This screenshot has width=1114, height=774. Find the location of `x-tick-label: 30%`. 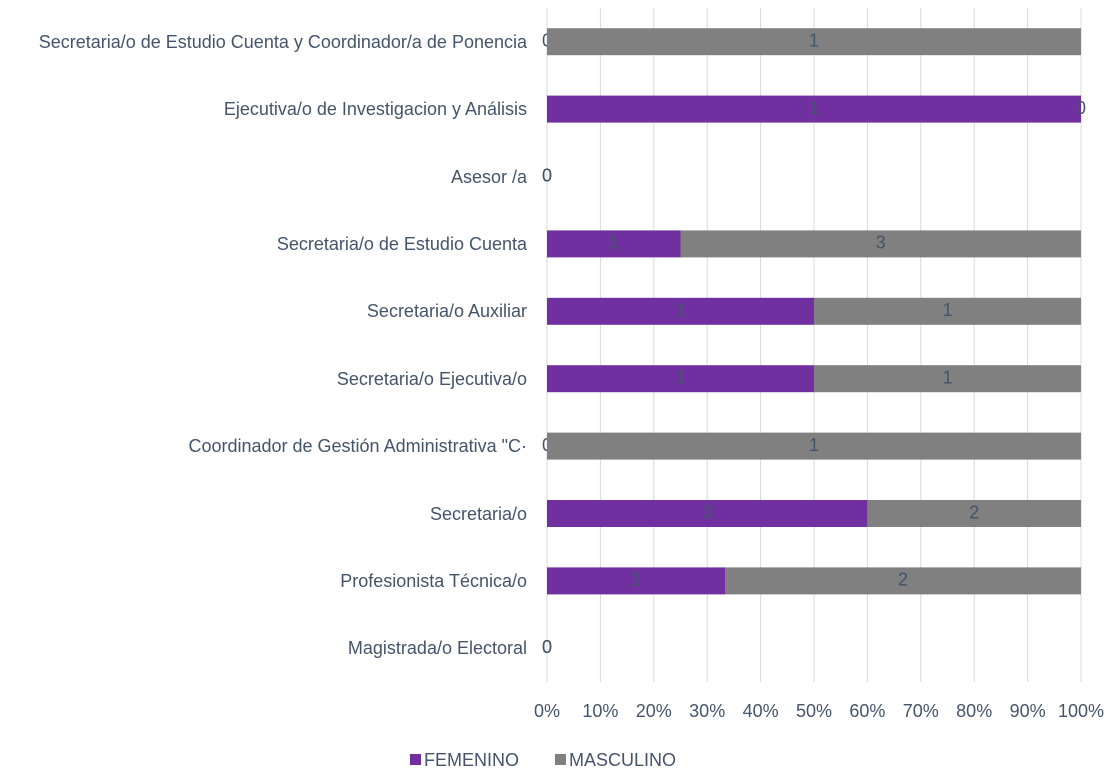

x-tick-label: 30% is located at coordinates (707, 711).